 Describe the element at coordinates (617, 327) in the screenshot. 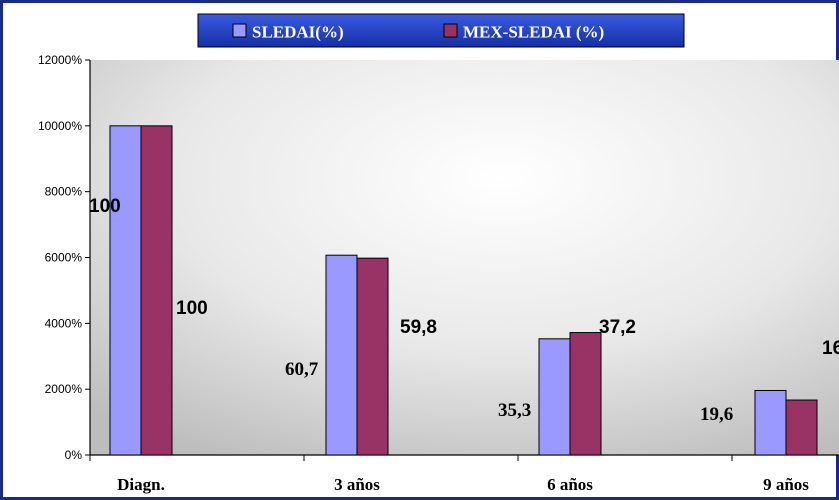

I see `data-label-mex-sledai: 37,2` at that location.